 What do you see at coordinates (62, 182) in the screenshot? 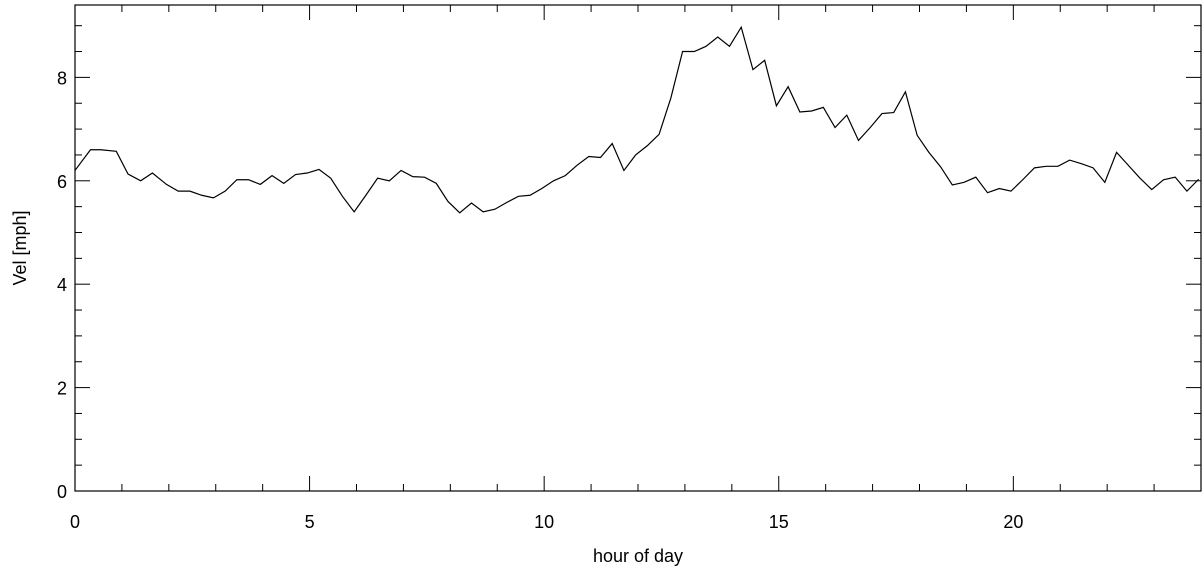
I see `y-tick-label: 6` at bounding box center [62, 182].